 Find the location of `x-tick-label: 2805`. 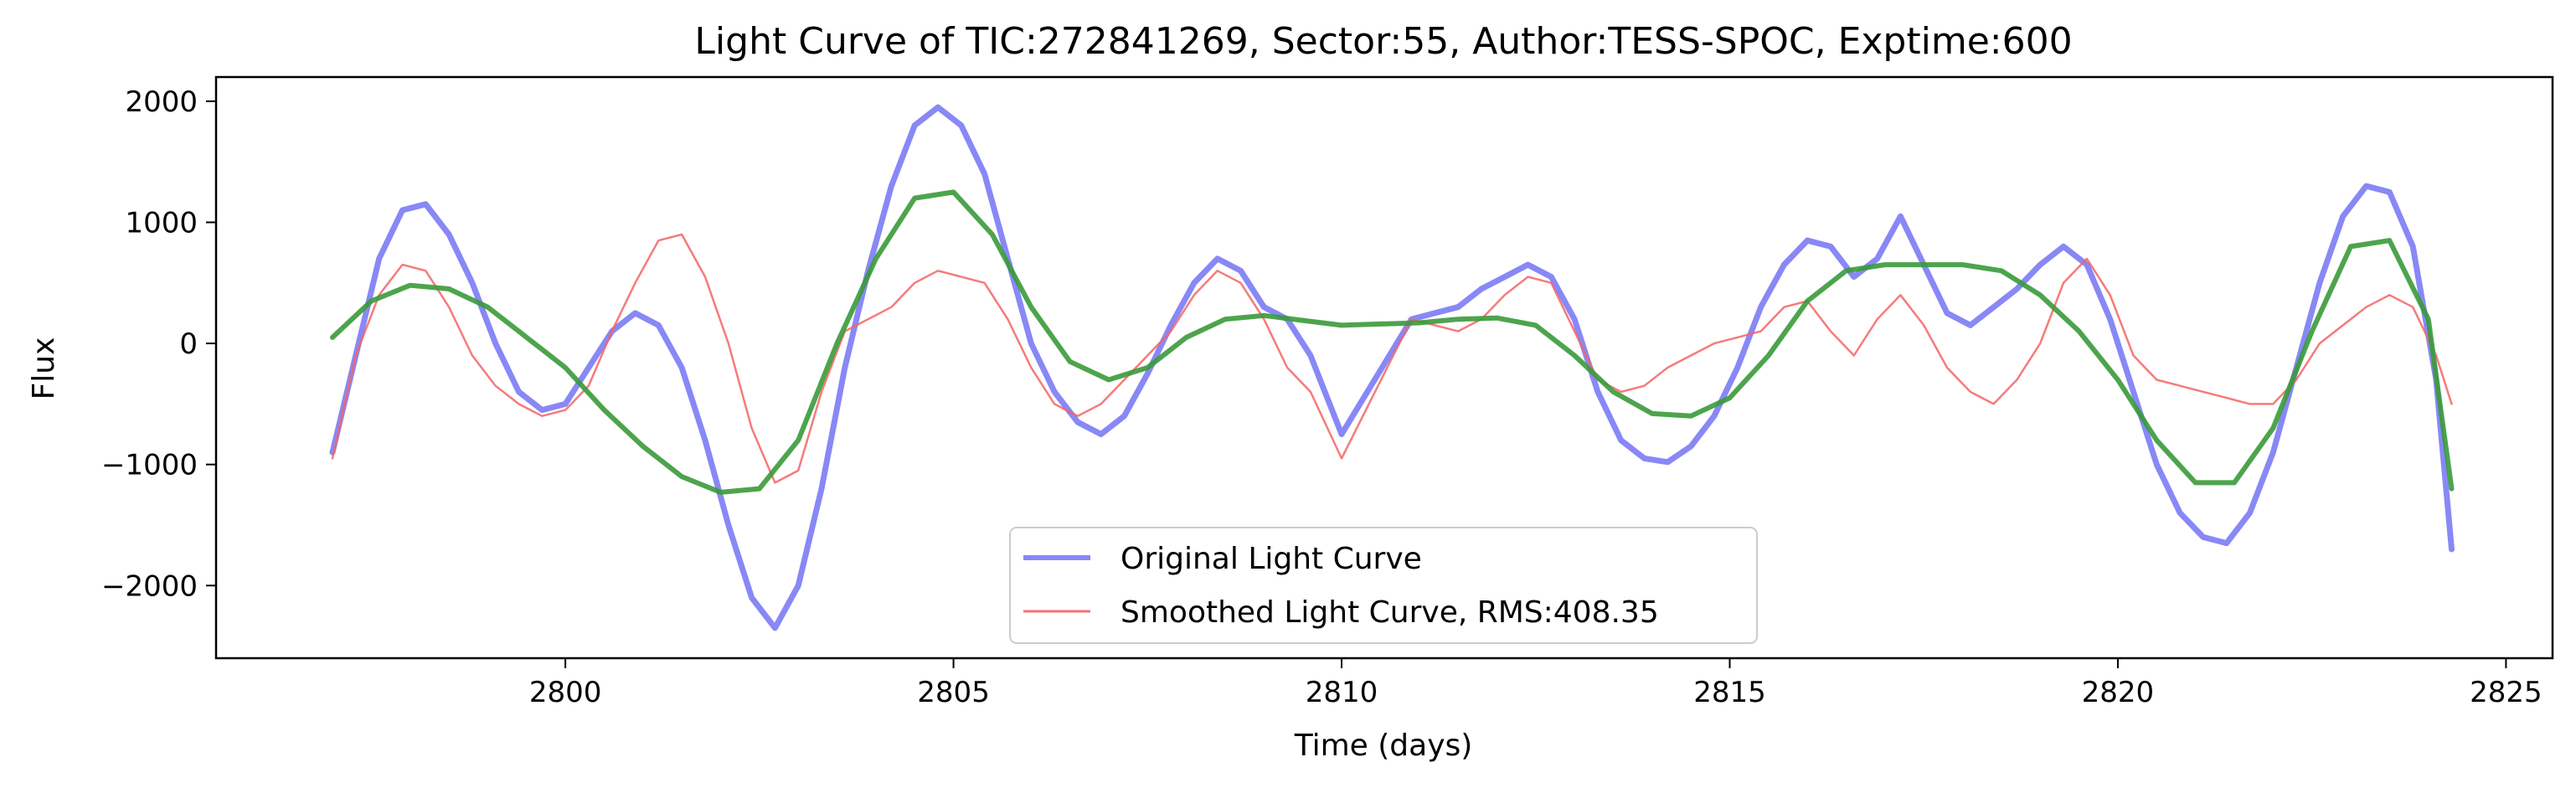

x-tick-label: 2805 is located at coordinates (953, 692).